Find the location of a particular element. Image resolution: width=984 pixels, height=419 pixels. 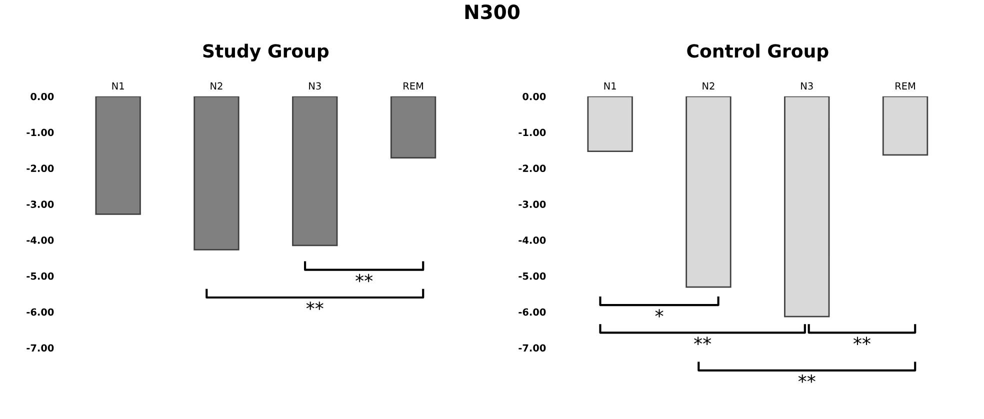

chart-subtitle: Study Group is located at coordinates (266, 53).